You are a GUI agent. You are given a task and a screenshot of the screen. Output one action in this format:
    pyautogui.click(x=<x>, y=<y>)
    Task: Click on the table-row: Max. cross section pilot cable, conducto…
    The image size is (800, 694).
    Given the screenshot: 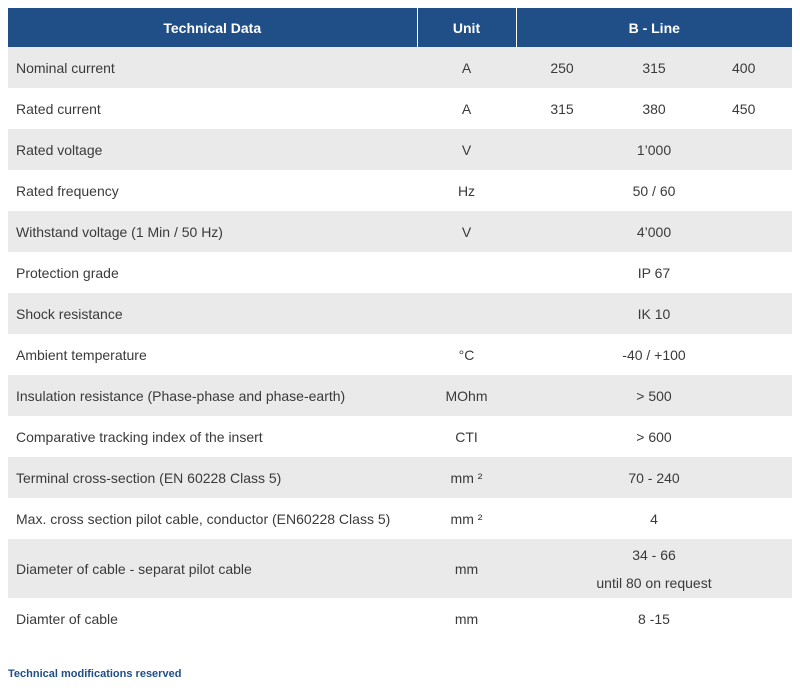 What is the action you would take?
    pyautogui.click(x=400, y=518)
    